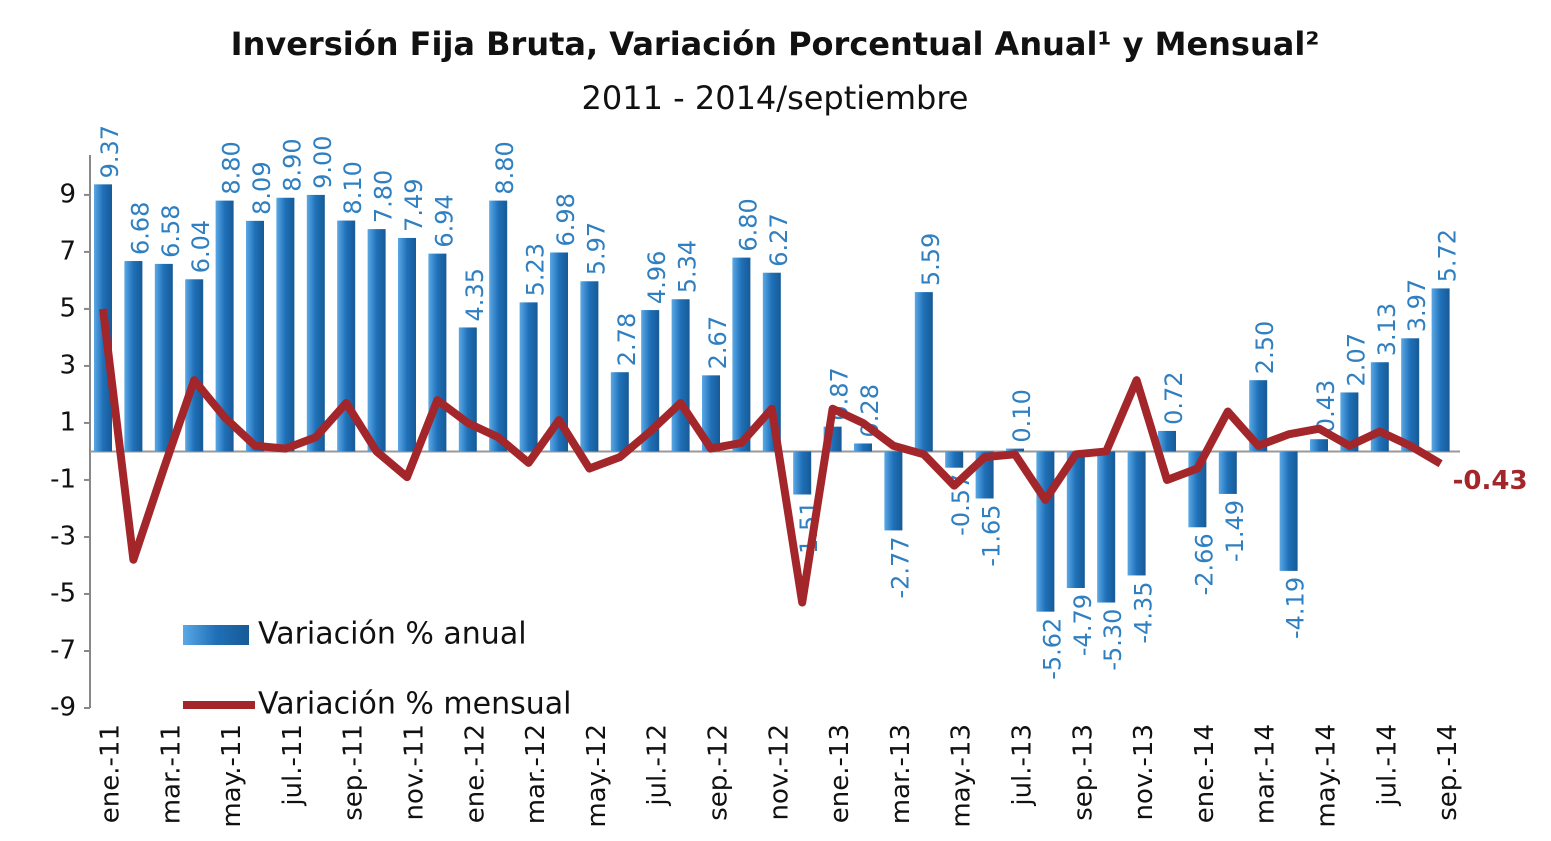 Image resolution: width=1551 pixels, height=841 pixels. I want to click on data-label: 6.80, so click(748, 224).